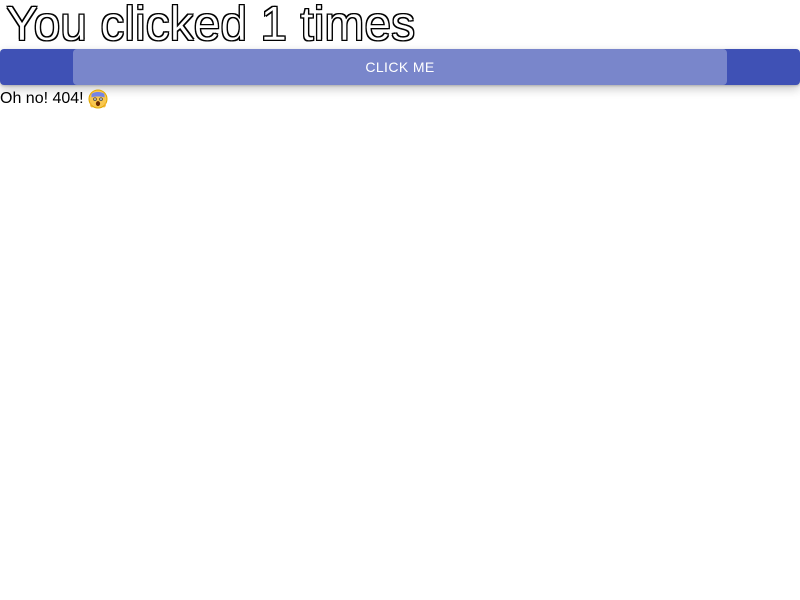 The height and width of the screenshot is (600, 800). I want to click on status-message: Oh no! 404!, so click(54, 99).